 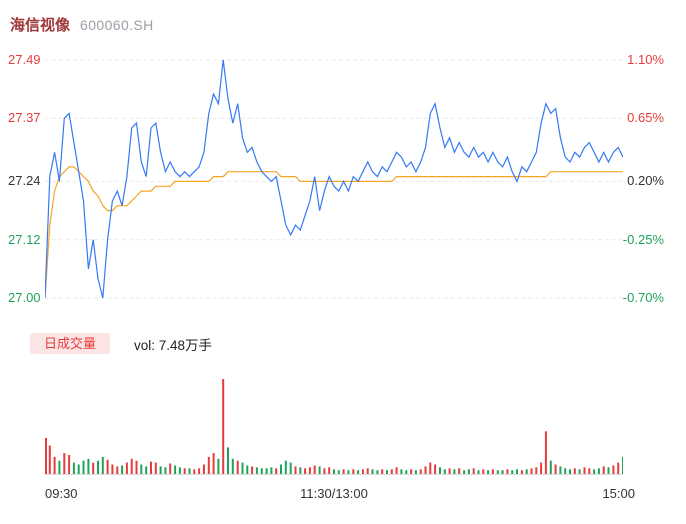 I want to click on percent-axis-label: 0.20%, so click(x=645, y=181).